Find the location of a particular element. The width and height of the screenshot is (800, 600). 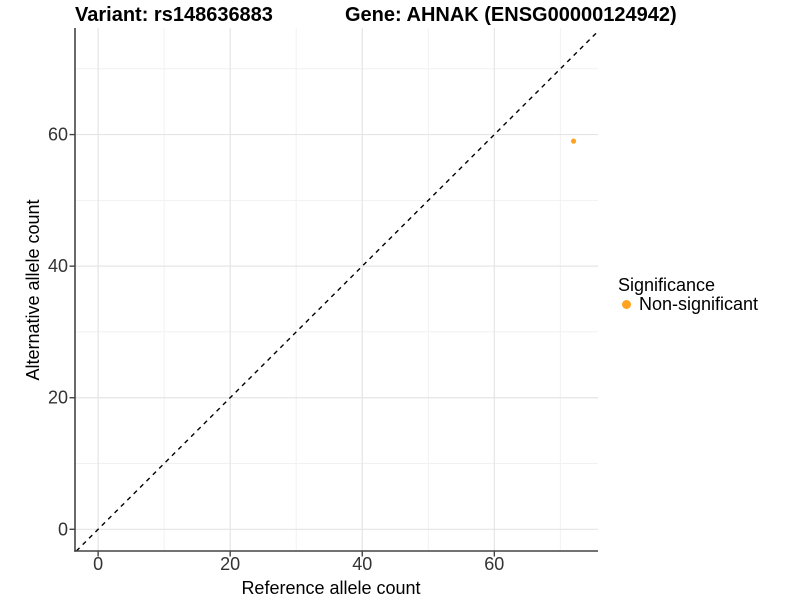

legend-item: Non-significant is located at coordinates (688, 304).